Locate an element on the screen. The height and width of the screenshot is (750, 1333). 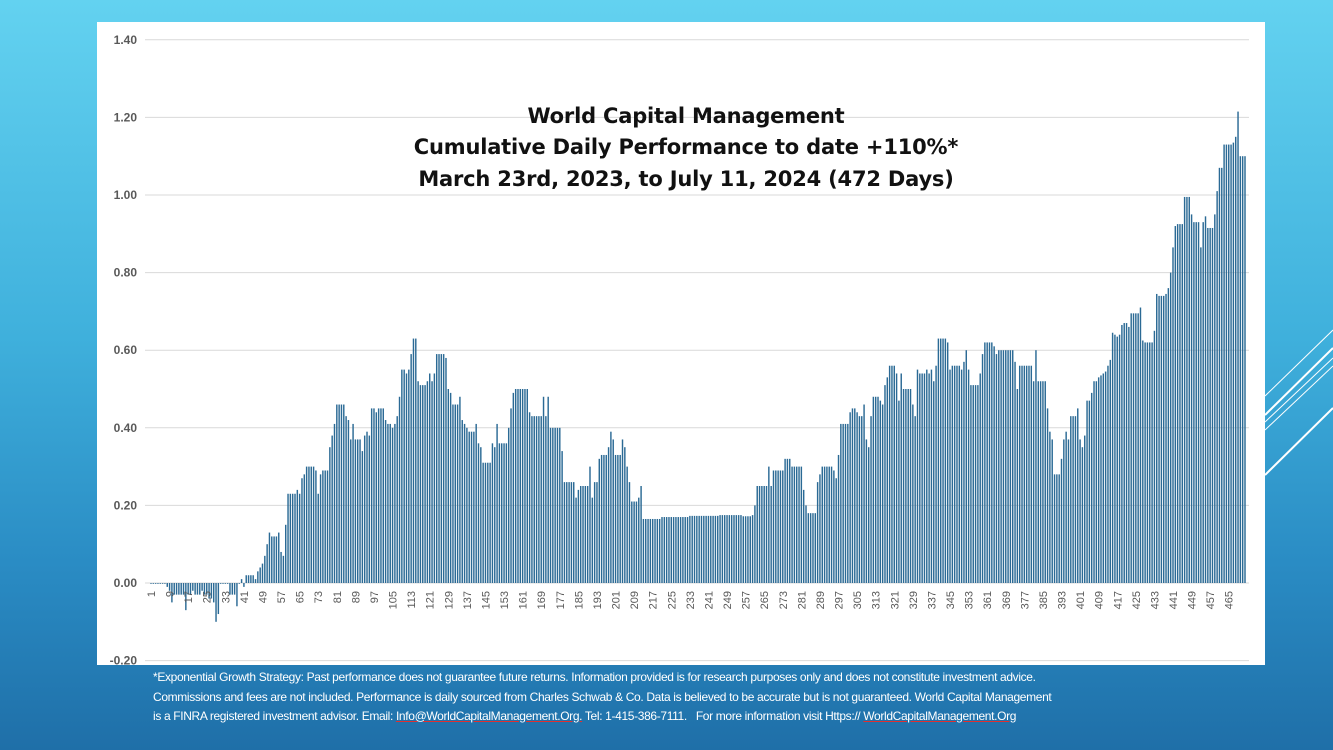
x-tick-label: 81 is located at coordinates (338, 597).